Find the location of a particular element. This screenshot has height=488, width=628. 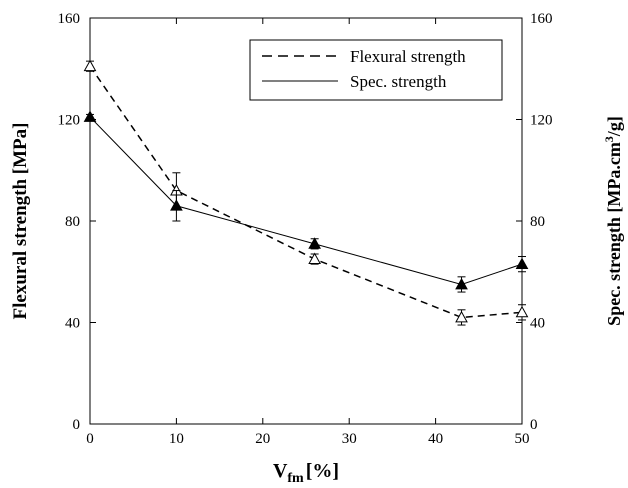

y-axis-right-title-post: /g] is located at coordinates (614, 126).